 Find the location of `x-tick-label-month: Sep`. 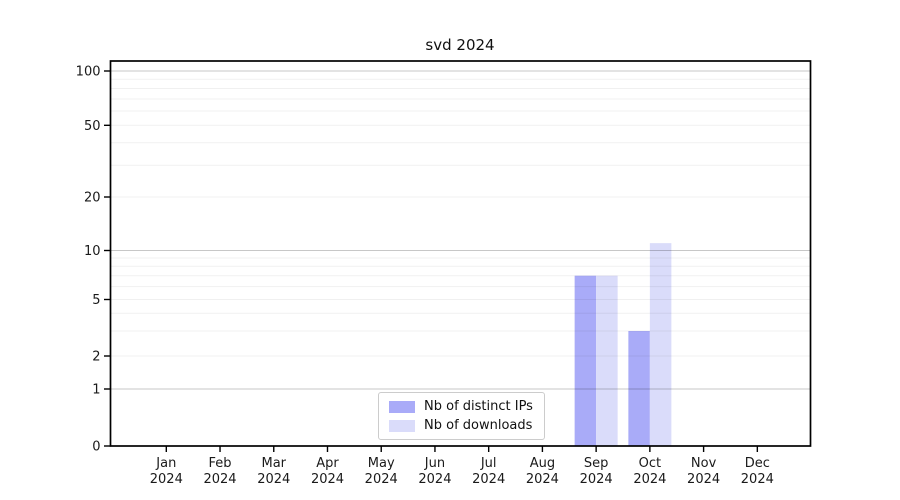

x-tick-label-month: Sep is located at coordinates (596, 463).